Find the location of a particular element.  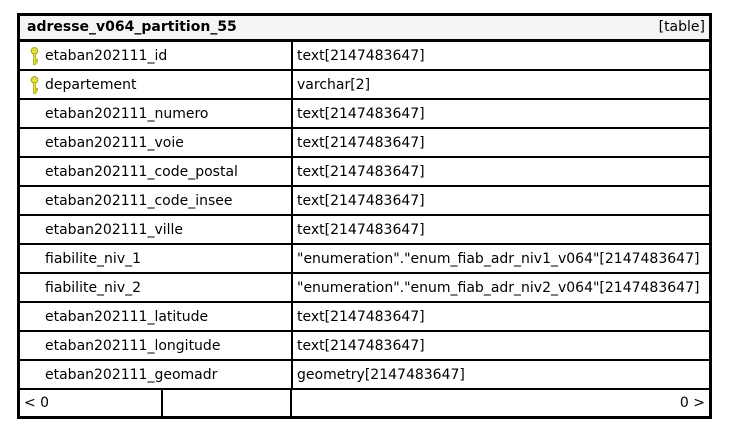

footer-spacer-cell is located at coordinates (227, 403).